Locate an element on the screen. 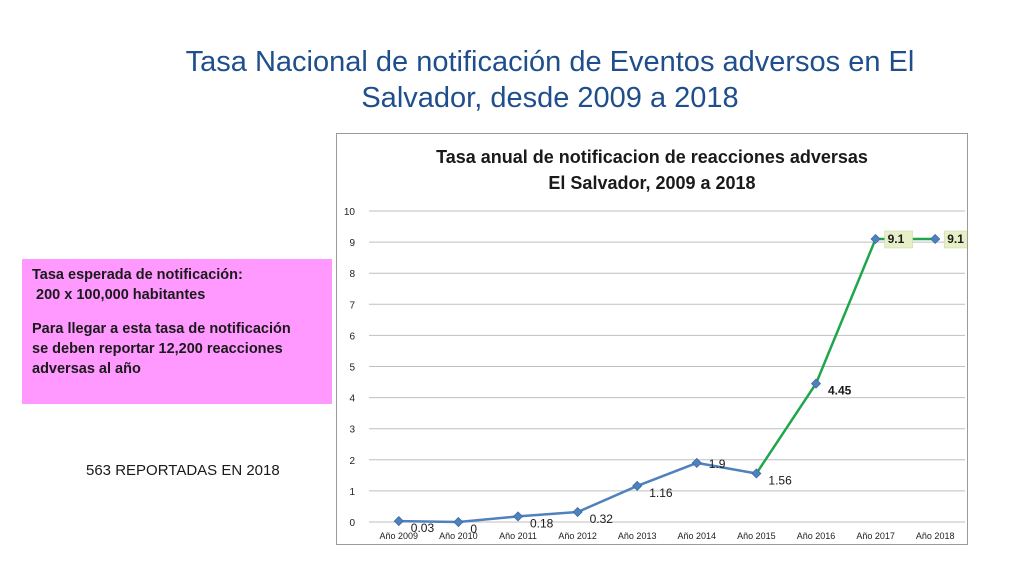 The image size is (1024, 576). data-label: 4.45 is located at coordinates (840, 391).